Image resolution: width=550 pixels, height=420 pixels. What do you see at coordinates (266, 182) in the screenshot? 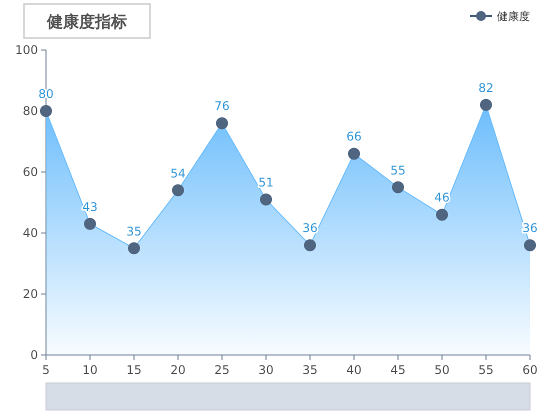
I see `data-label: 51` at bounding box center [266, 182].